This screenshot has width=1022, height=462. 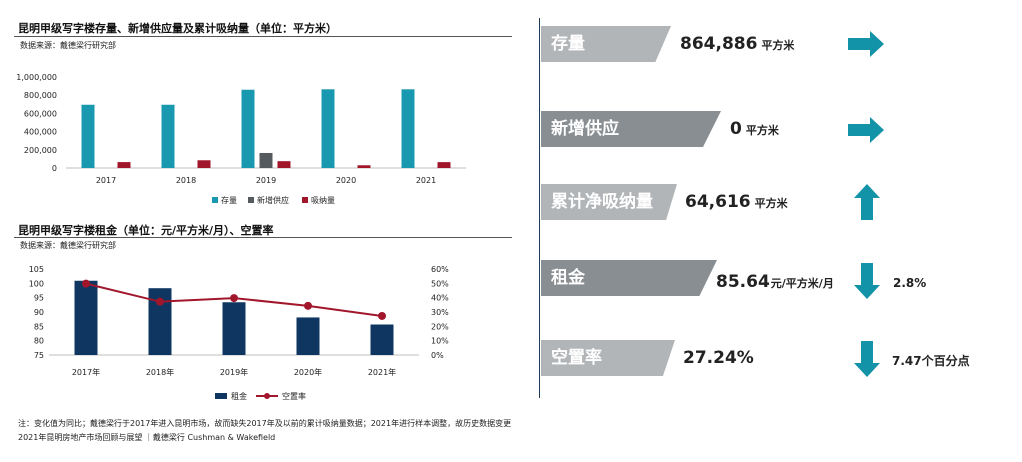 I want to click on x-tick-label: 2017年, so click(x=86, y=372).